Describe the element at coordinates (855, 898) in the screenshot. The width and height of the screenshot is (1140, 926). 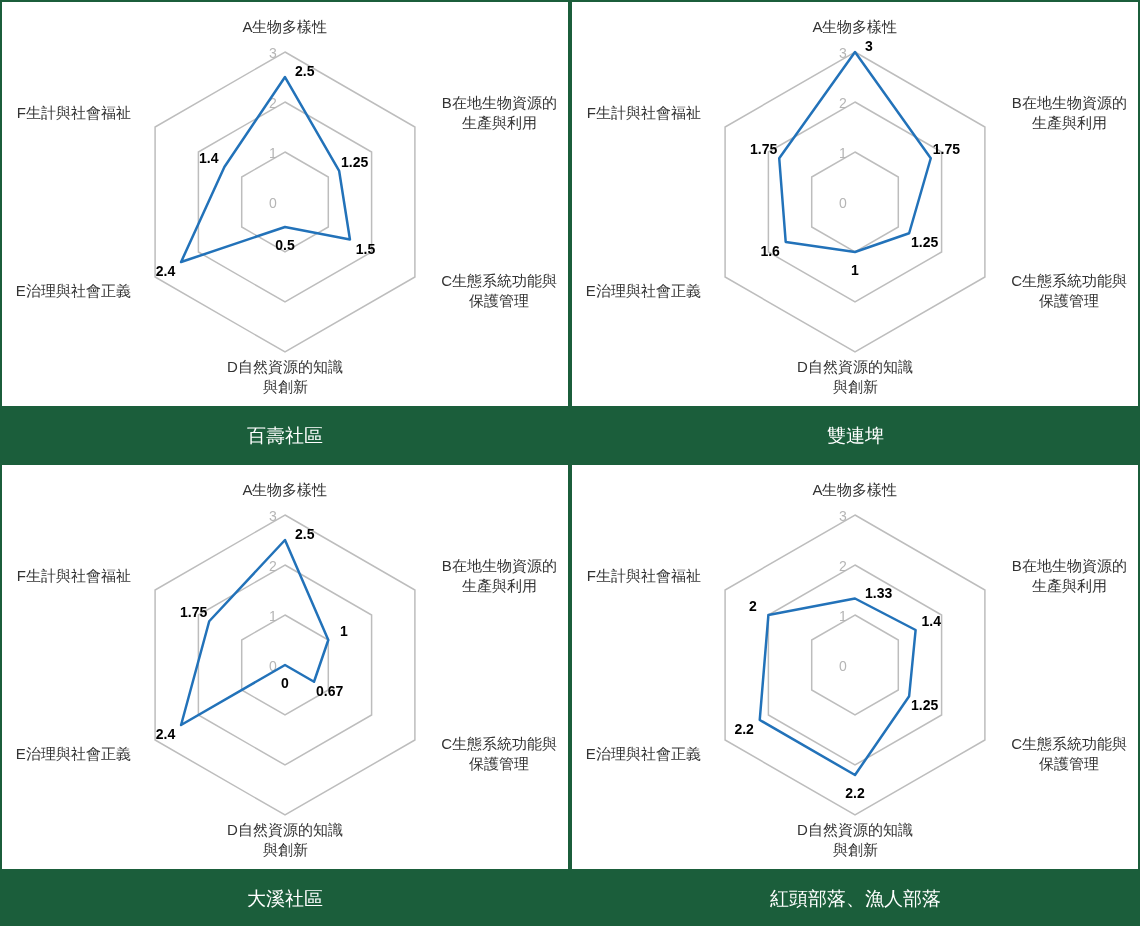
I see `text: 紅頭部落、漁人部落` at that location.